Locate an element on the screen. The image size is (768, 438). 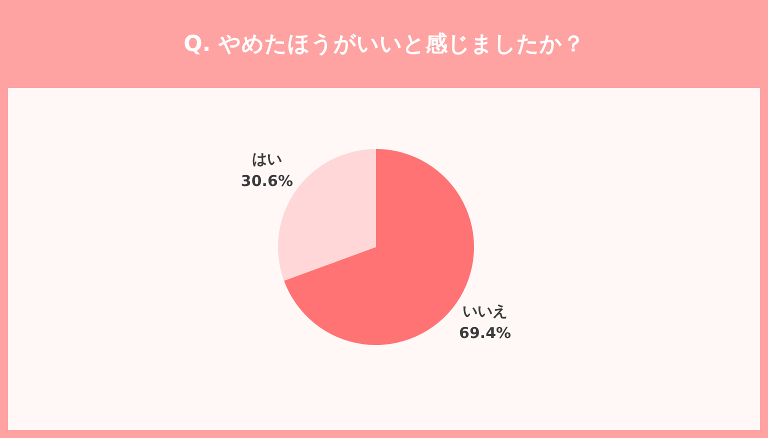
data-label: 30.6% is located at coordinates (266, 181).